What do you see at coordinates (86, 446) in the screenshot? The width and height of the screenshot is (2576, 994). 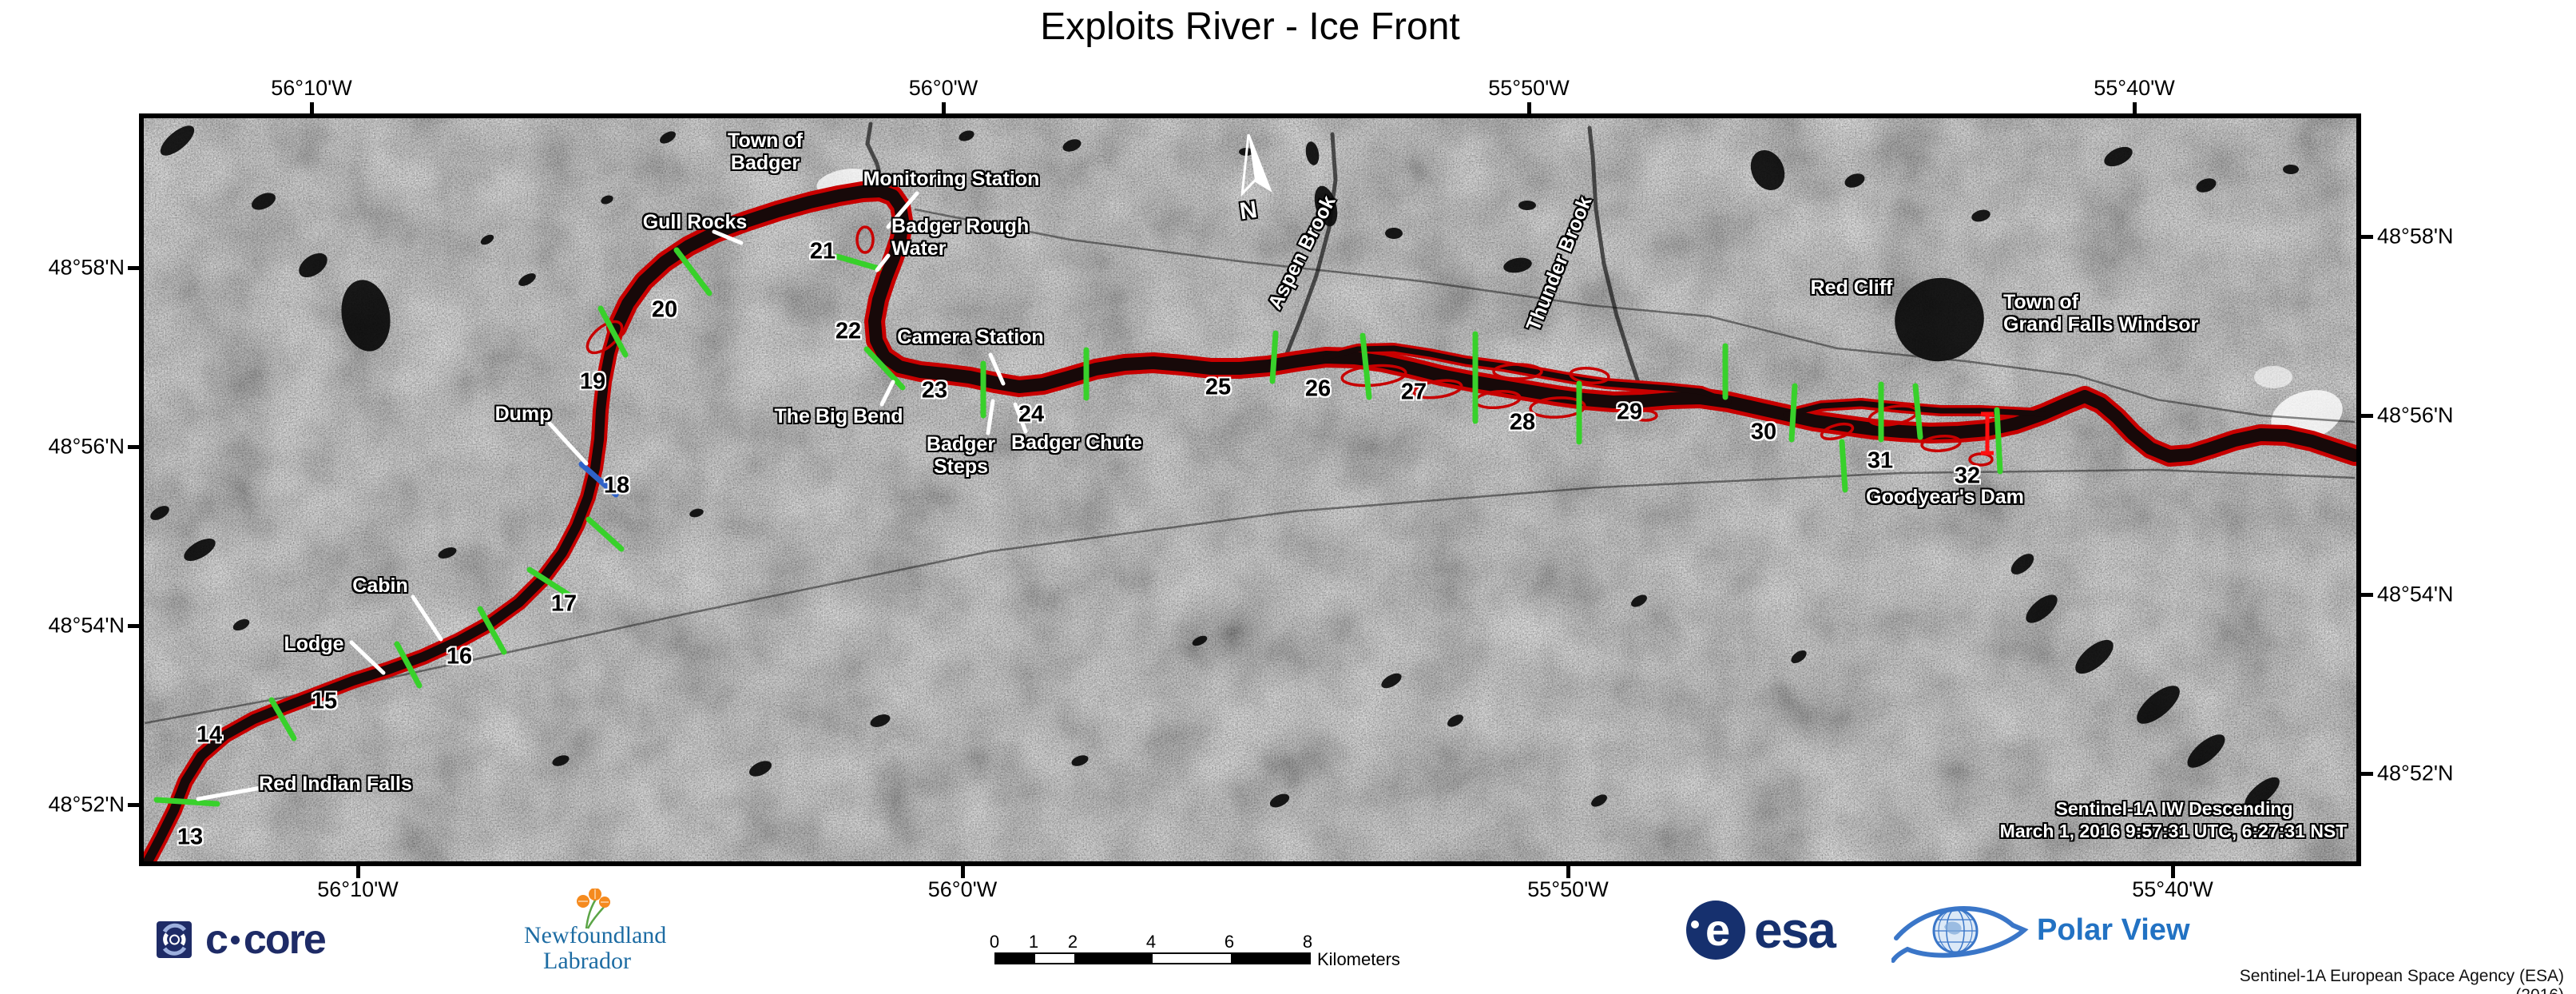 I see `axis-label-left: 48°56'N` at bounding box center [86, 446].